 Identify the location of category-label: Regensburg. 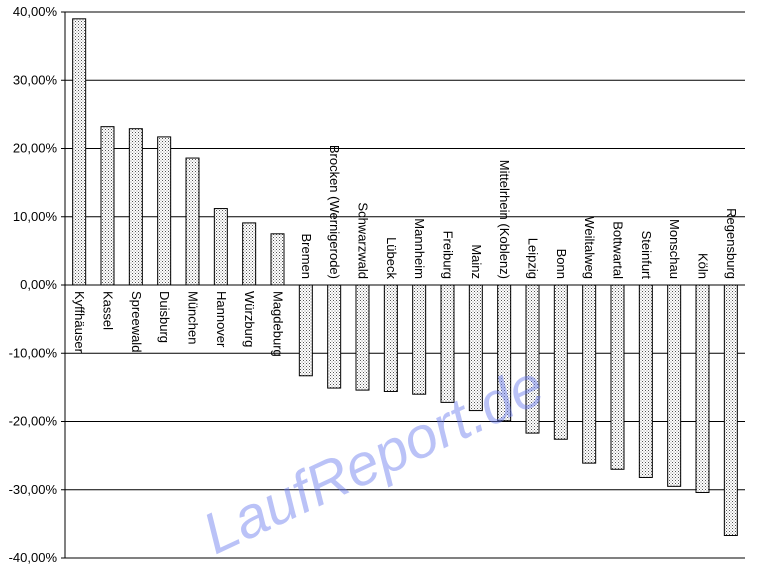
(731, 243).